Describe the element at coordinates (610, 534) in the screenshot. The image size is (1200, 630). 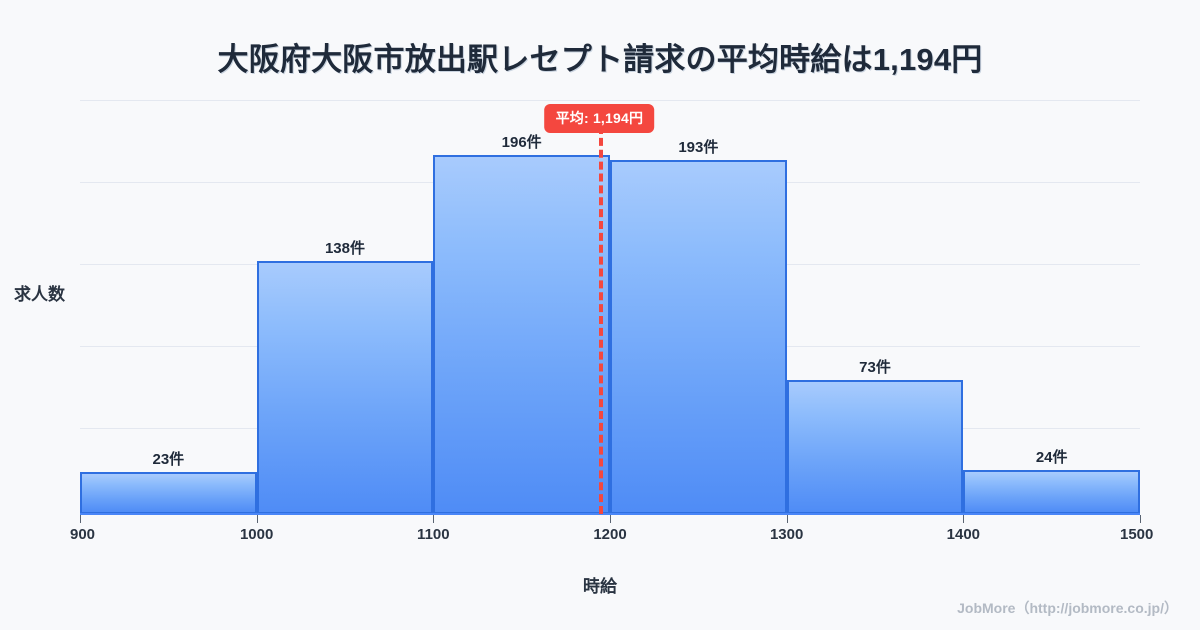
I see `x-axis-tick-label: 1200` at that location.